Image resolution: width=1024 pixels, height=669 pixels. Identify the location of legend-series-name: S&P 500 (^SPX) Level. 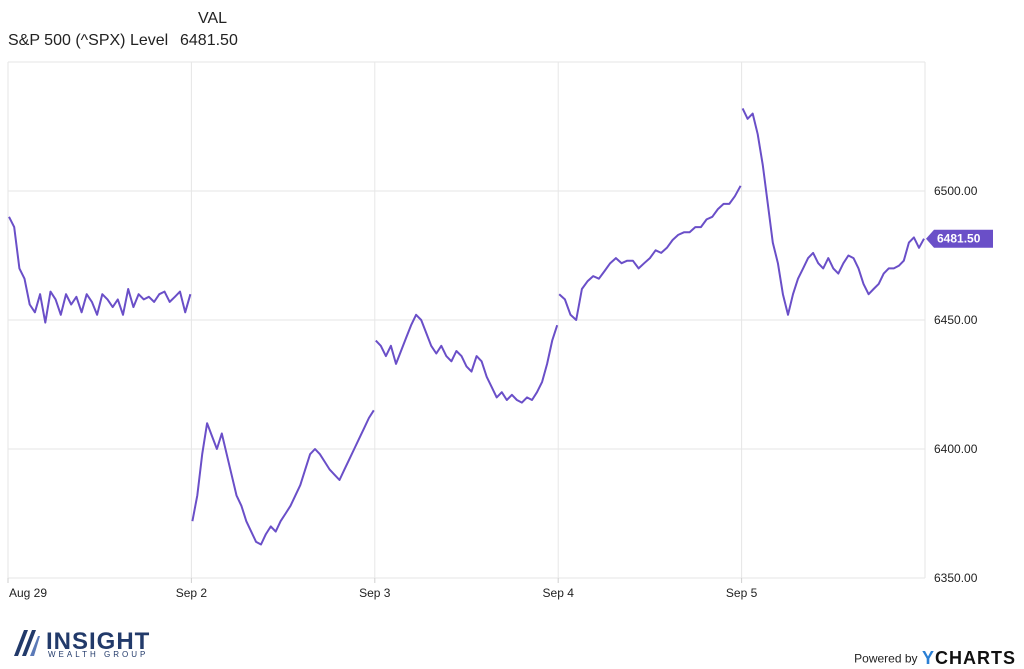
(88, 40).